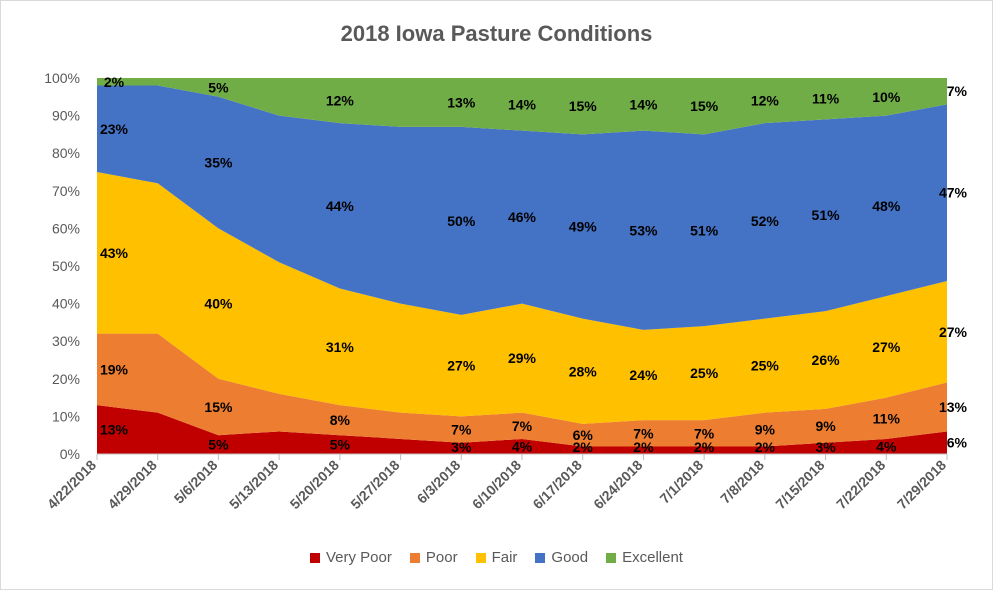  I want to click on x-tick-label: 7/8/2018, so click(742, 482).